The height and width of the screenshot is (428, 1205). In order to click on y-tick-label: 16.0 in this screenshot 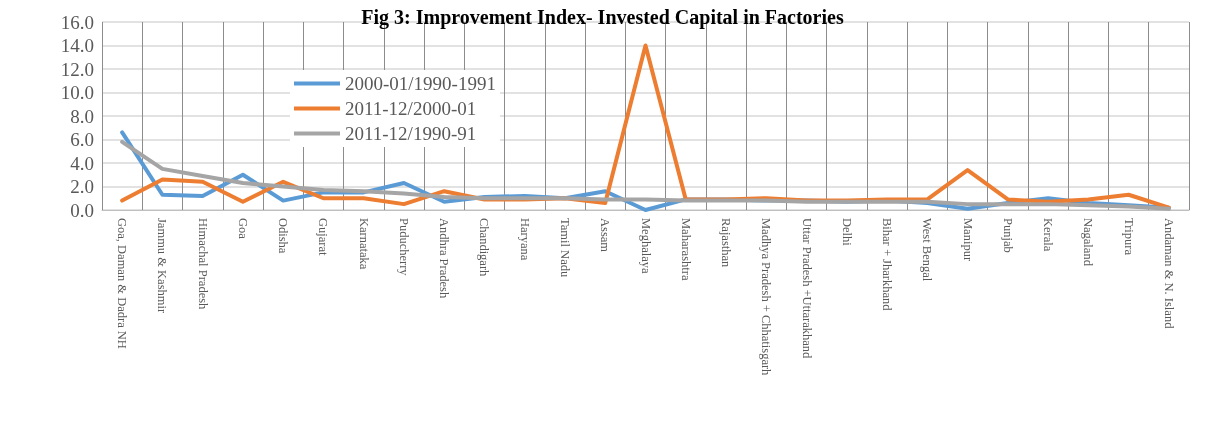, I will do `click(77, 22)`.